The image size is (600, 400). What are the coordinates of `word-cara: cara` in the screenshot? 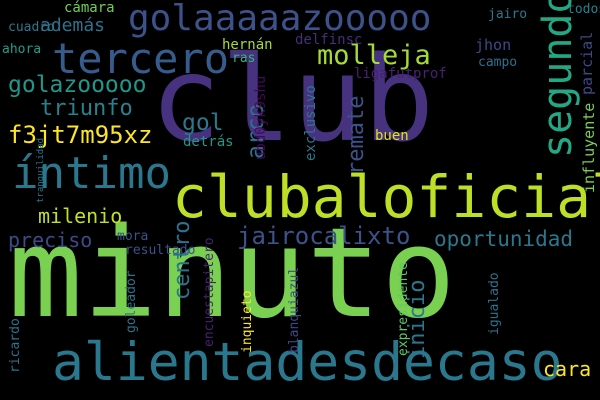 It's located at (567, 369).